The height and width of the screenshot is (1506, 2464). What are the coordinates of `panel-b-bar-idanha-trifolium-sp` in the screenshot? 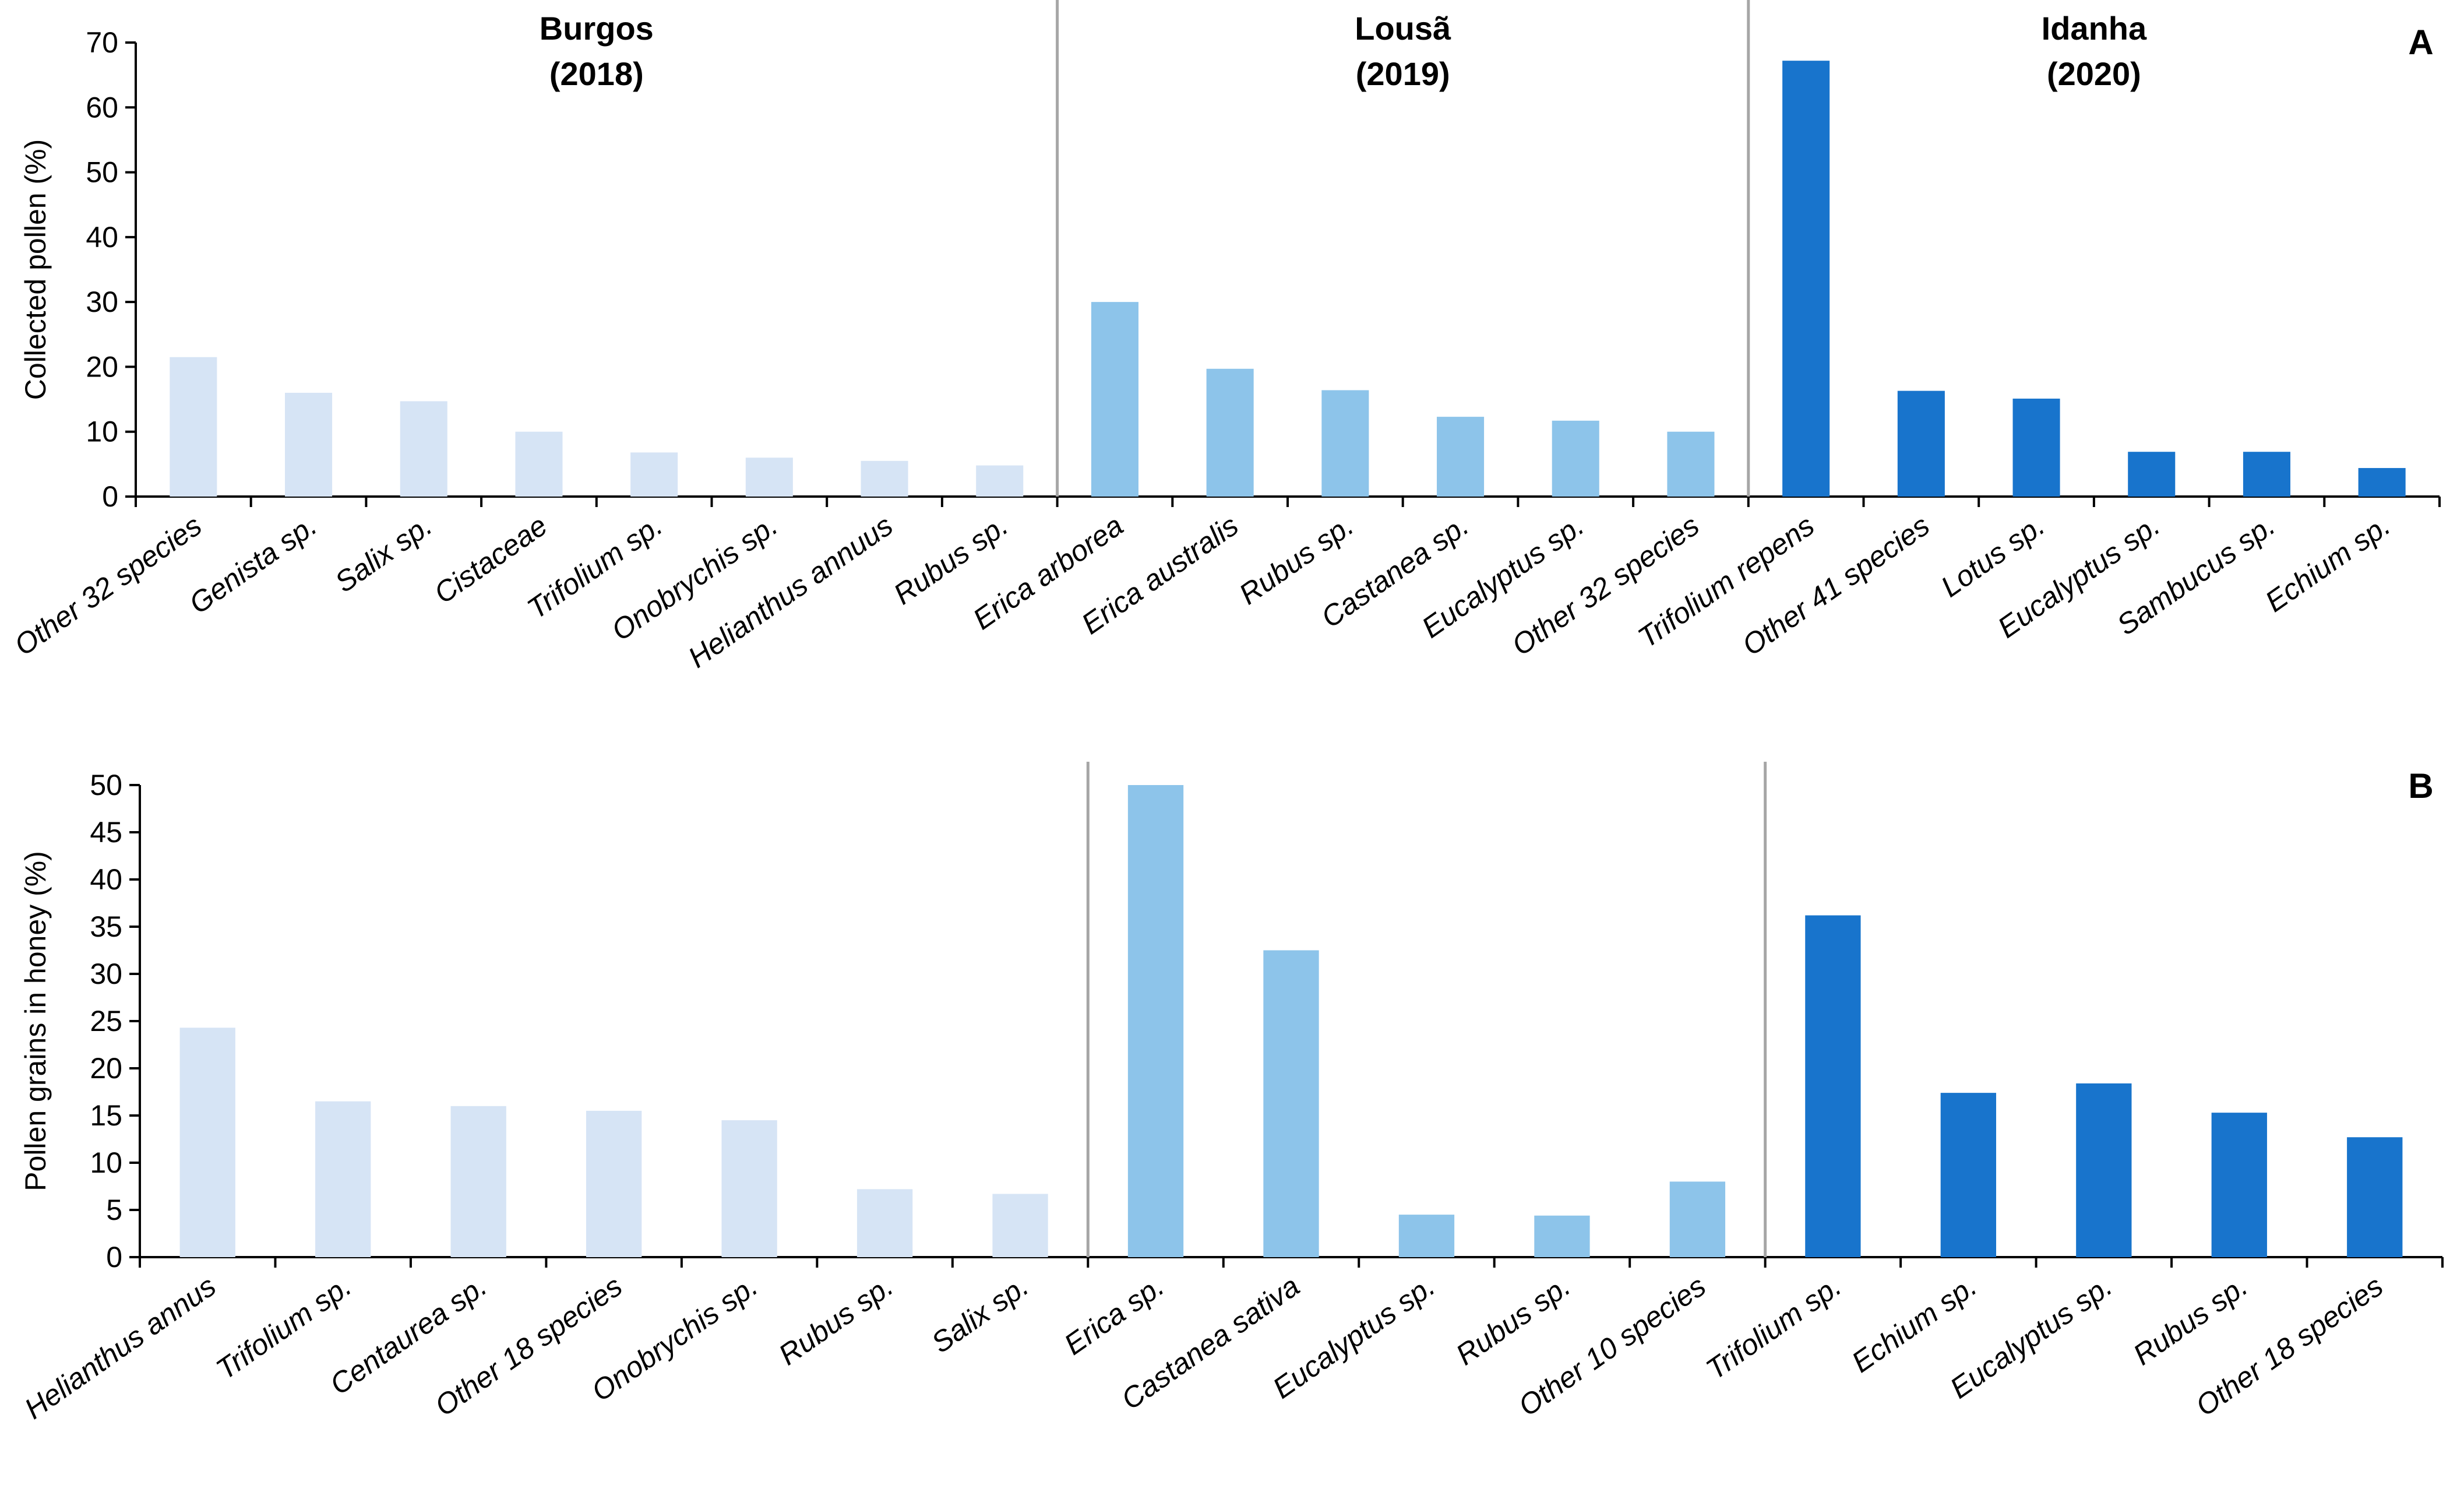 It's located at (1833, 1086).